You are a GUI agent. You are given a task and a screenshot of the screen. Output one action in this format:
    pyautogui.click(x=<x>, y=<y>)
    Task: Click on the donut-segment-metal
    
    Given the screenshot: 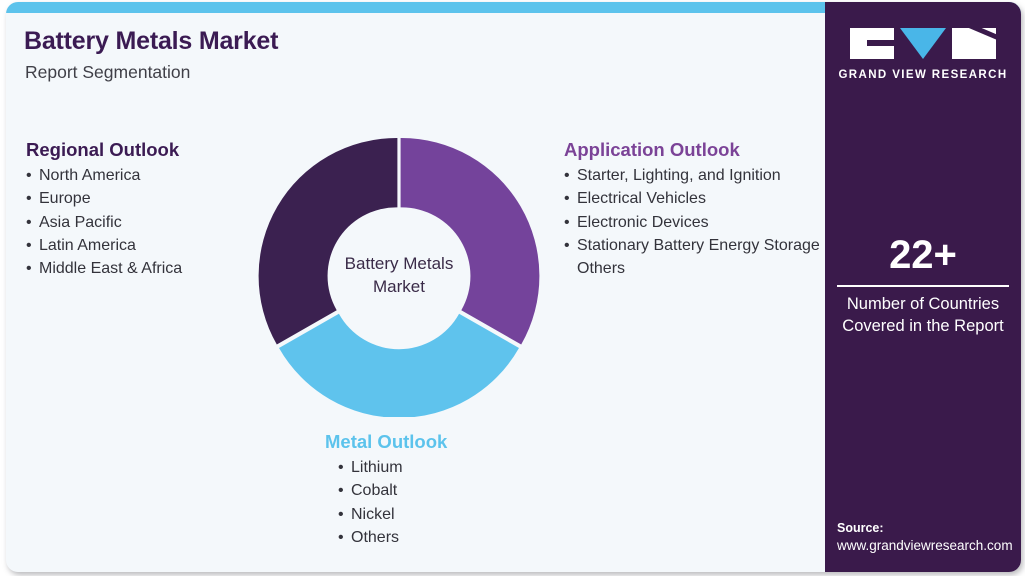 What is the action you would take?
    pyautogui.click(x=399, y=365)
    